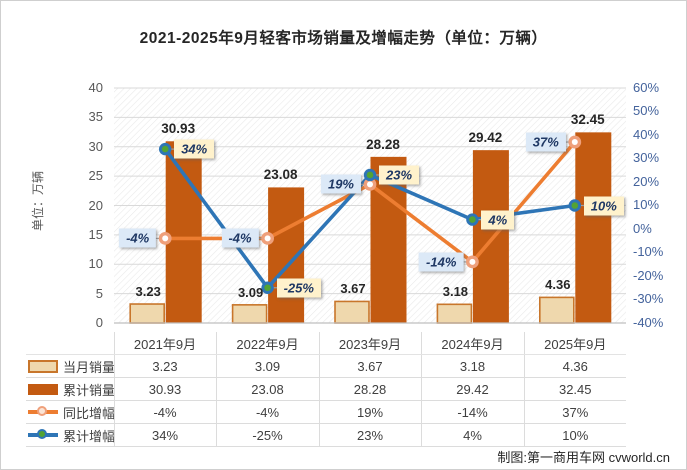 This screenshot has width=687, height=470. Describe the element at coordinates (267, 366) in the screenshot. I see `cell-month-2022: 3.09` at that location.